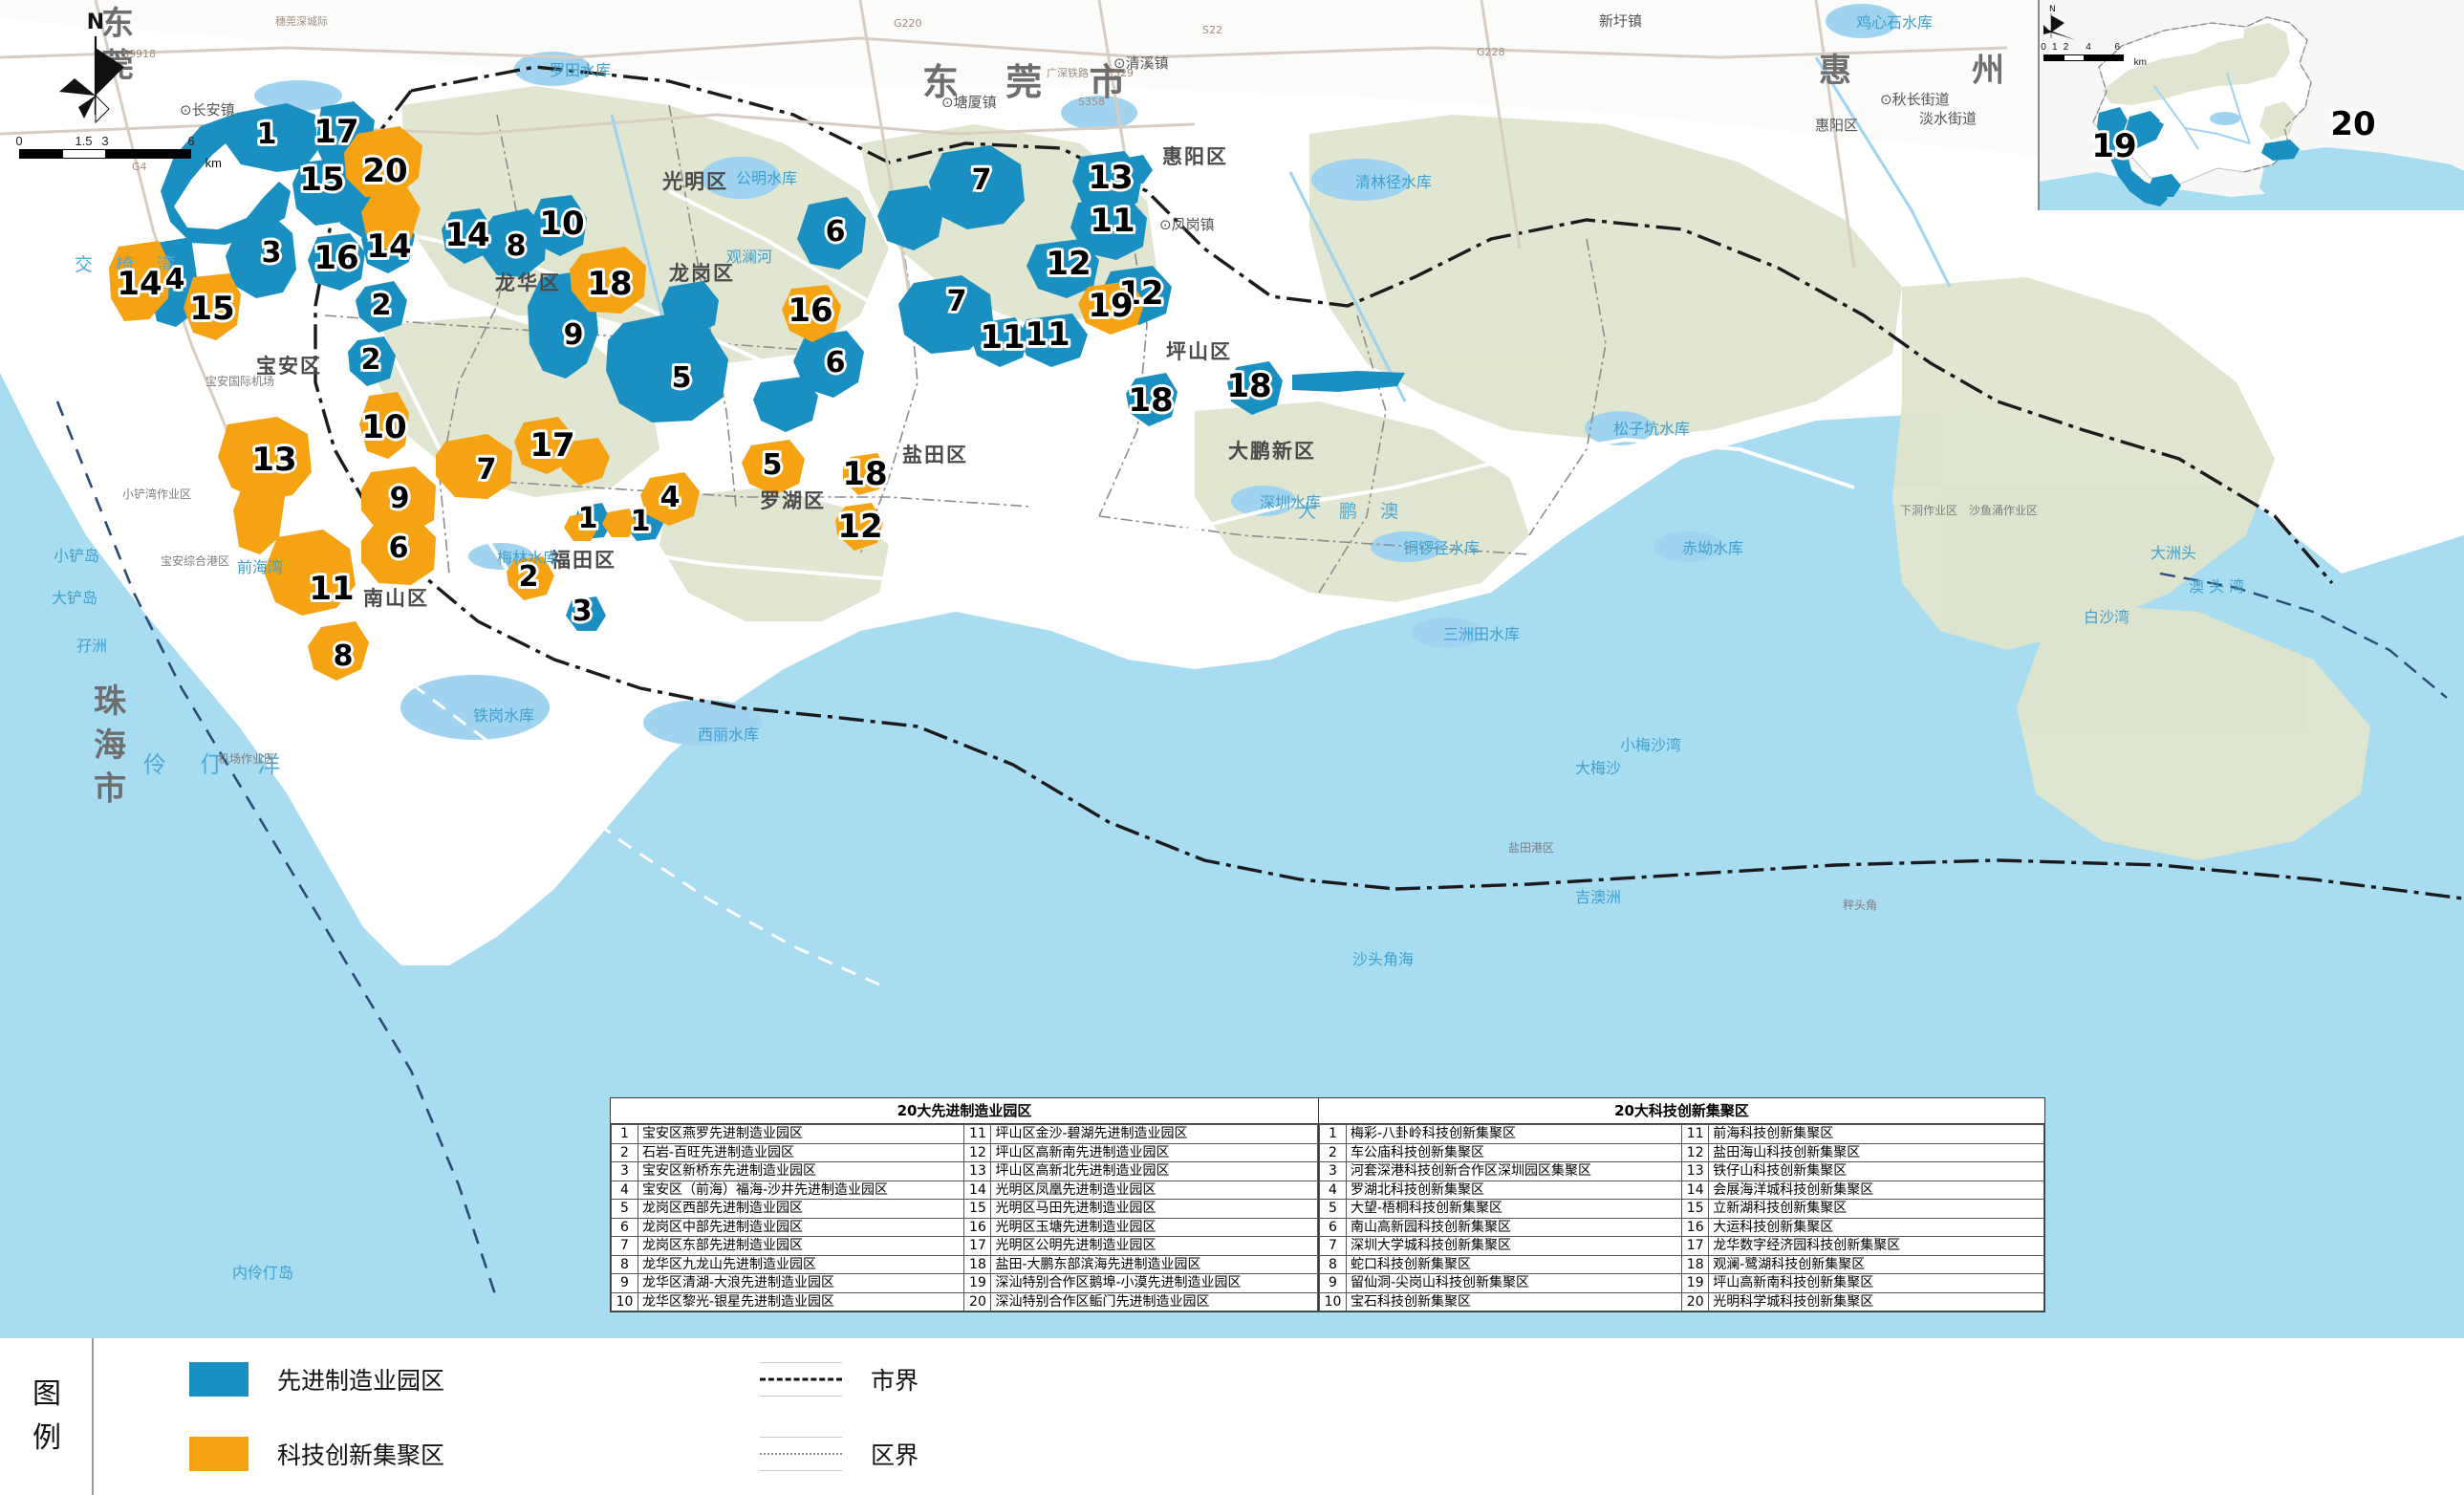 The width and height of the screenshot is (2464, 1495). I want to click on legend-label-tech: 科技创新集聚区, so click(361, 1455).